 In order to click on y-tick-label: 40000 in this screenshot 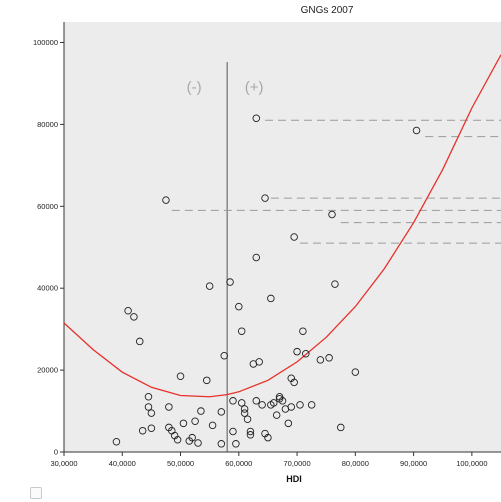, I will do `click(47, 288)`.